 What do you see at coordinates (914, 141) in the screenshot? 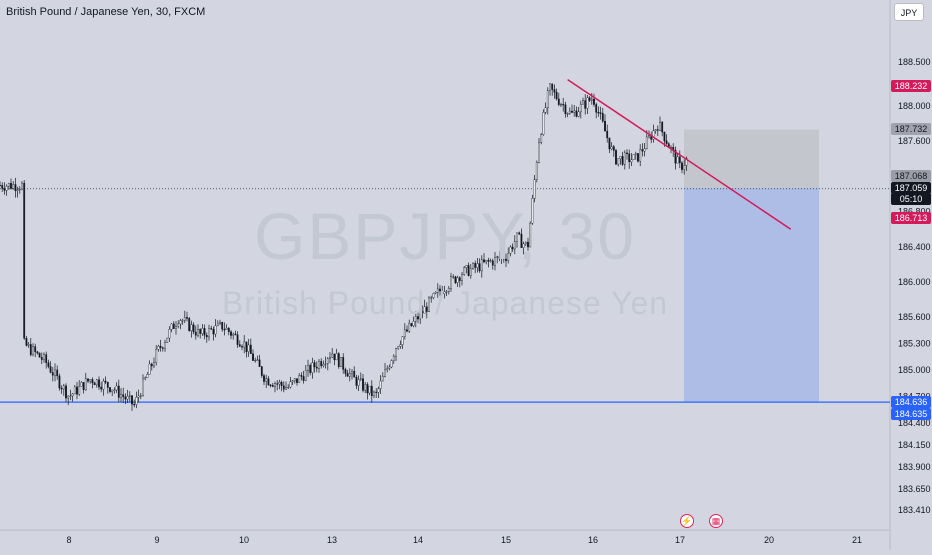
I see `y-tick-label: 187.600` at bounding box center [914, 141].